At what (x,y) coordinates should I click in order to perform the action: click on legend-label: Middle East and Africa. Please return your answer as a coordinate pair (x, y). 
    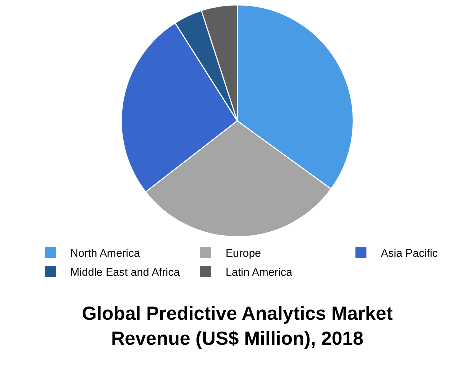
    Looking at the image, I should click on (125, 272).